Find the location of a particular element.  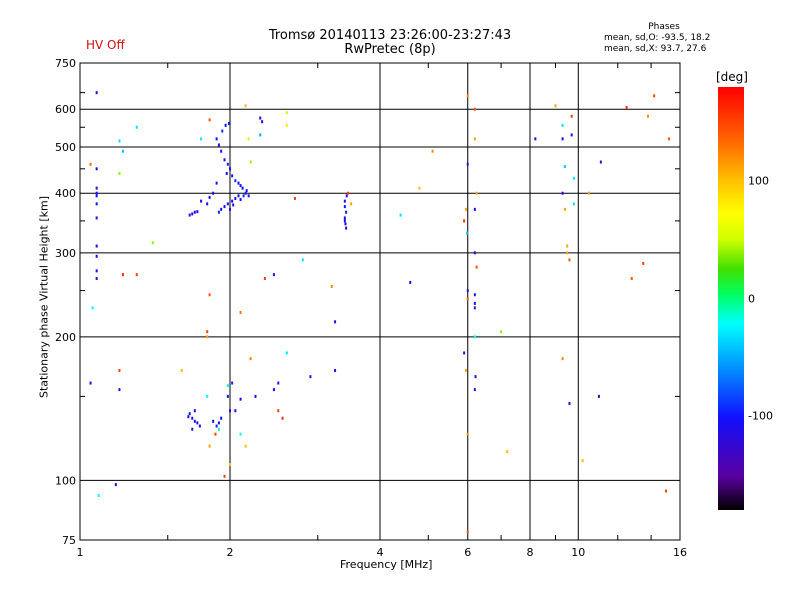

chart-subtitle: RwPretec (8p) is located at coordinates (390, 49).